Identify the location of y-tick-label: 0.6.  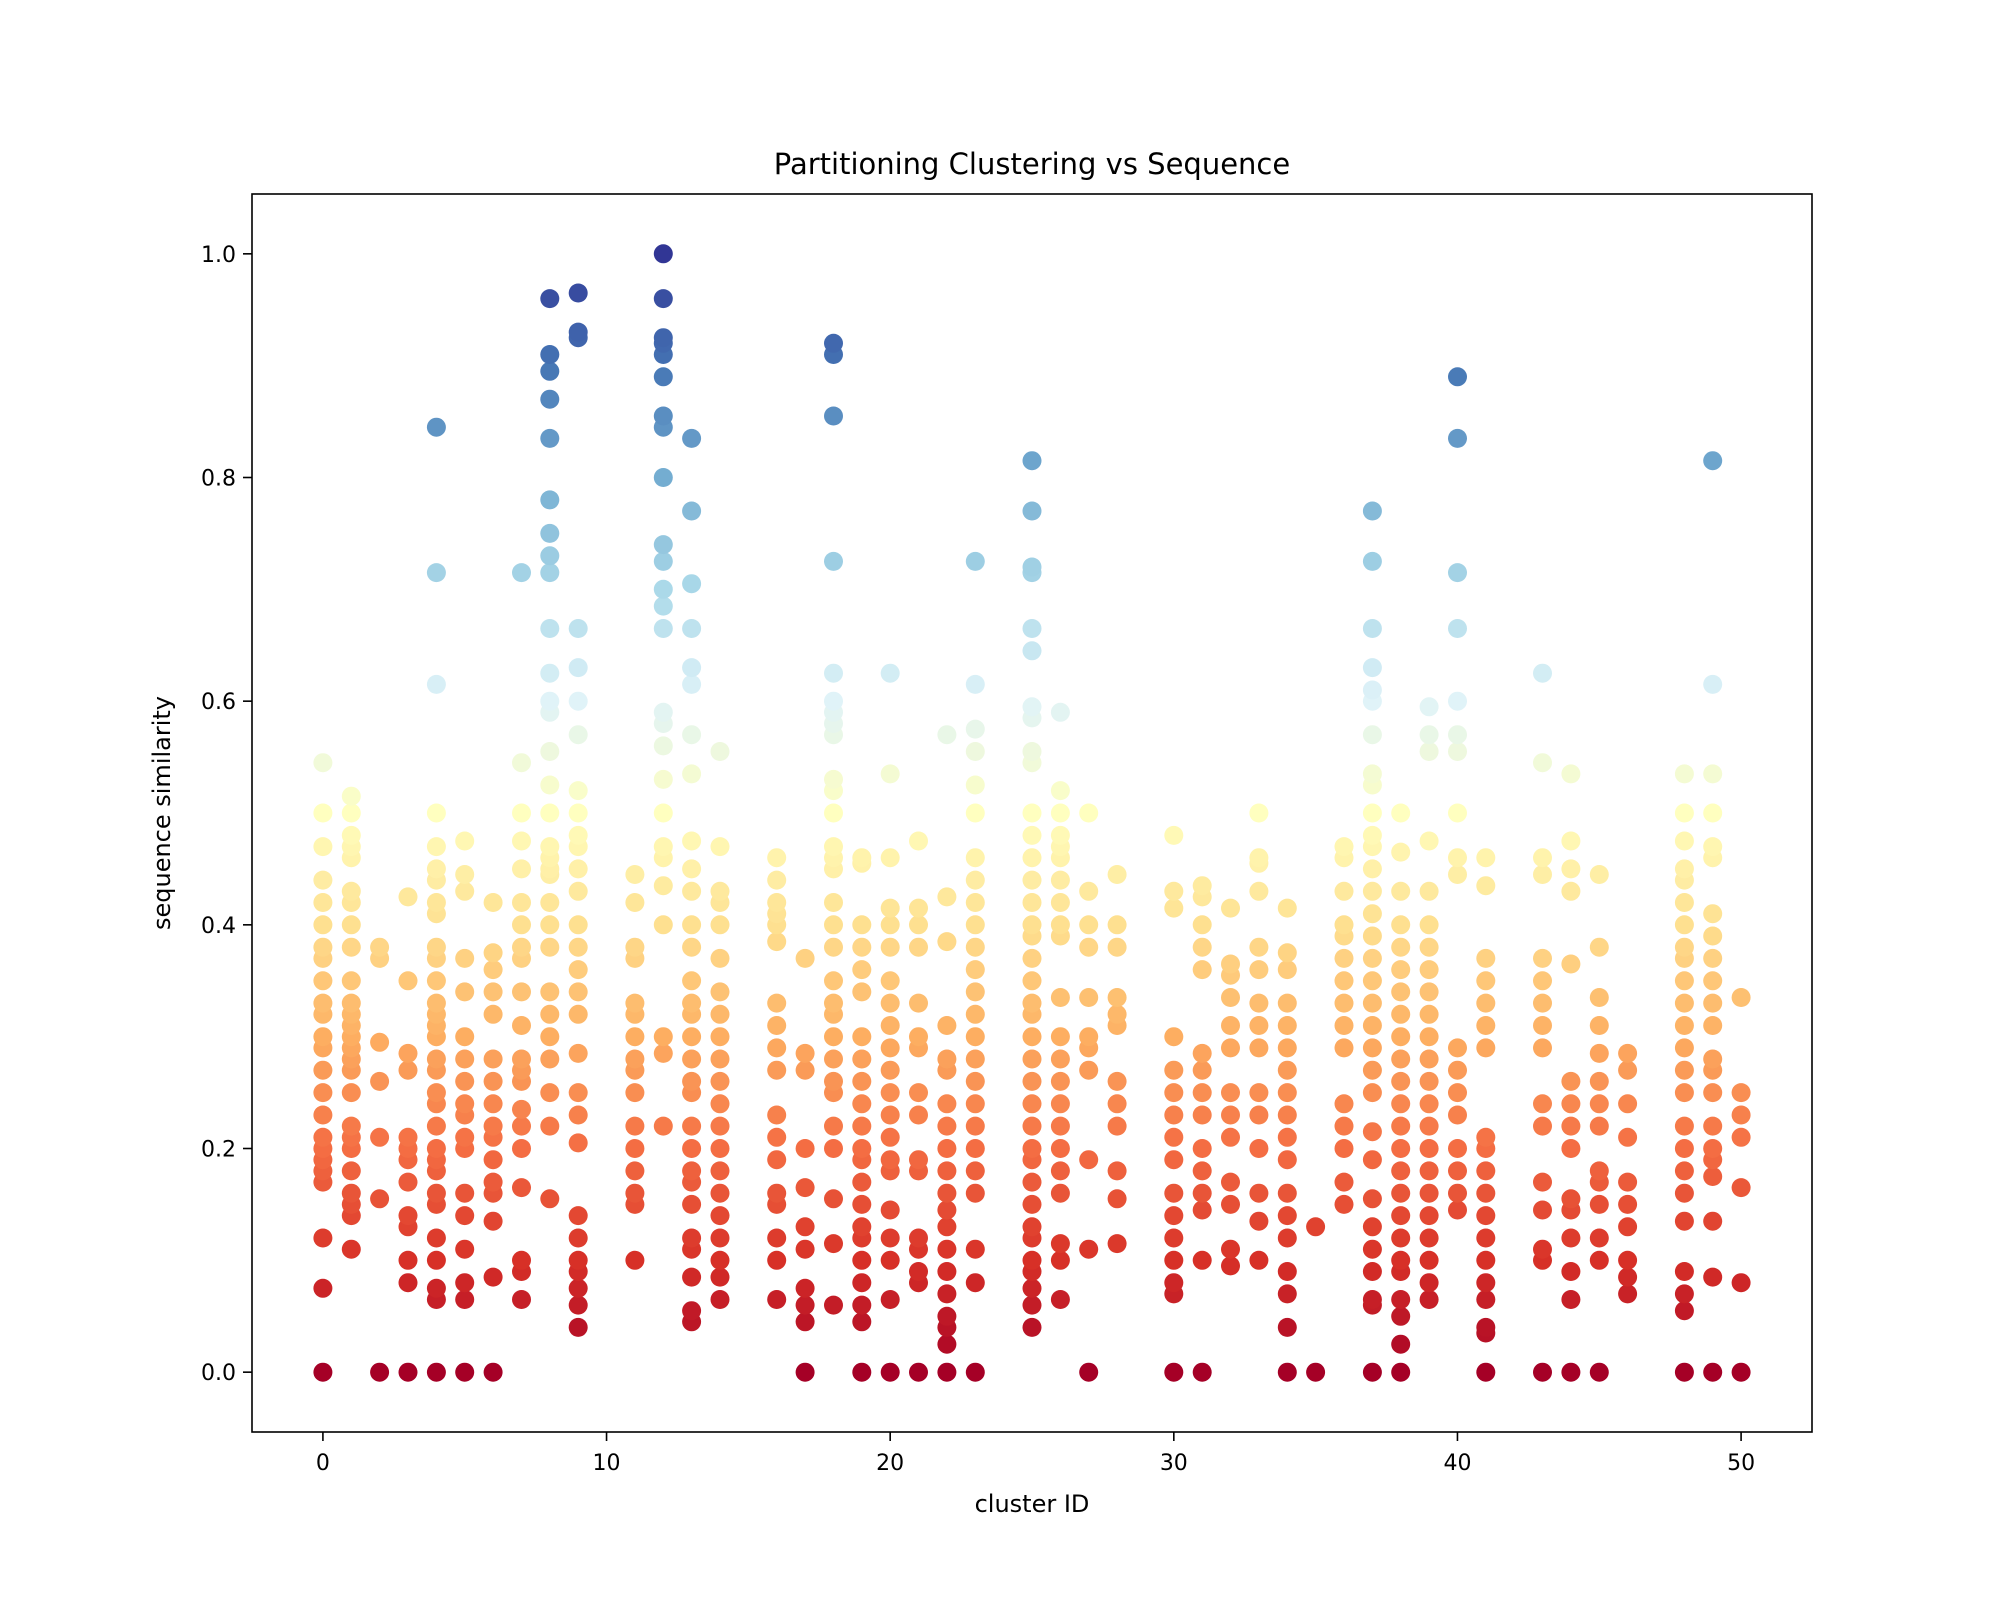
(218, 702).